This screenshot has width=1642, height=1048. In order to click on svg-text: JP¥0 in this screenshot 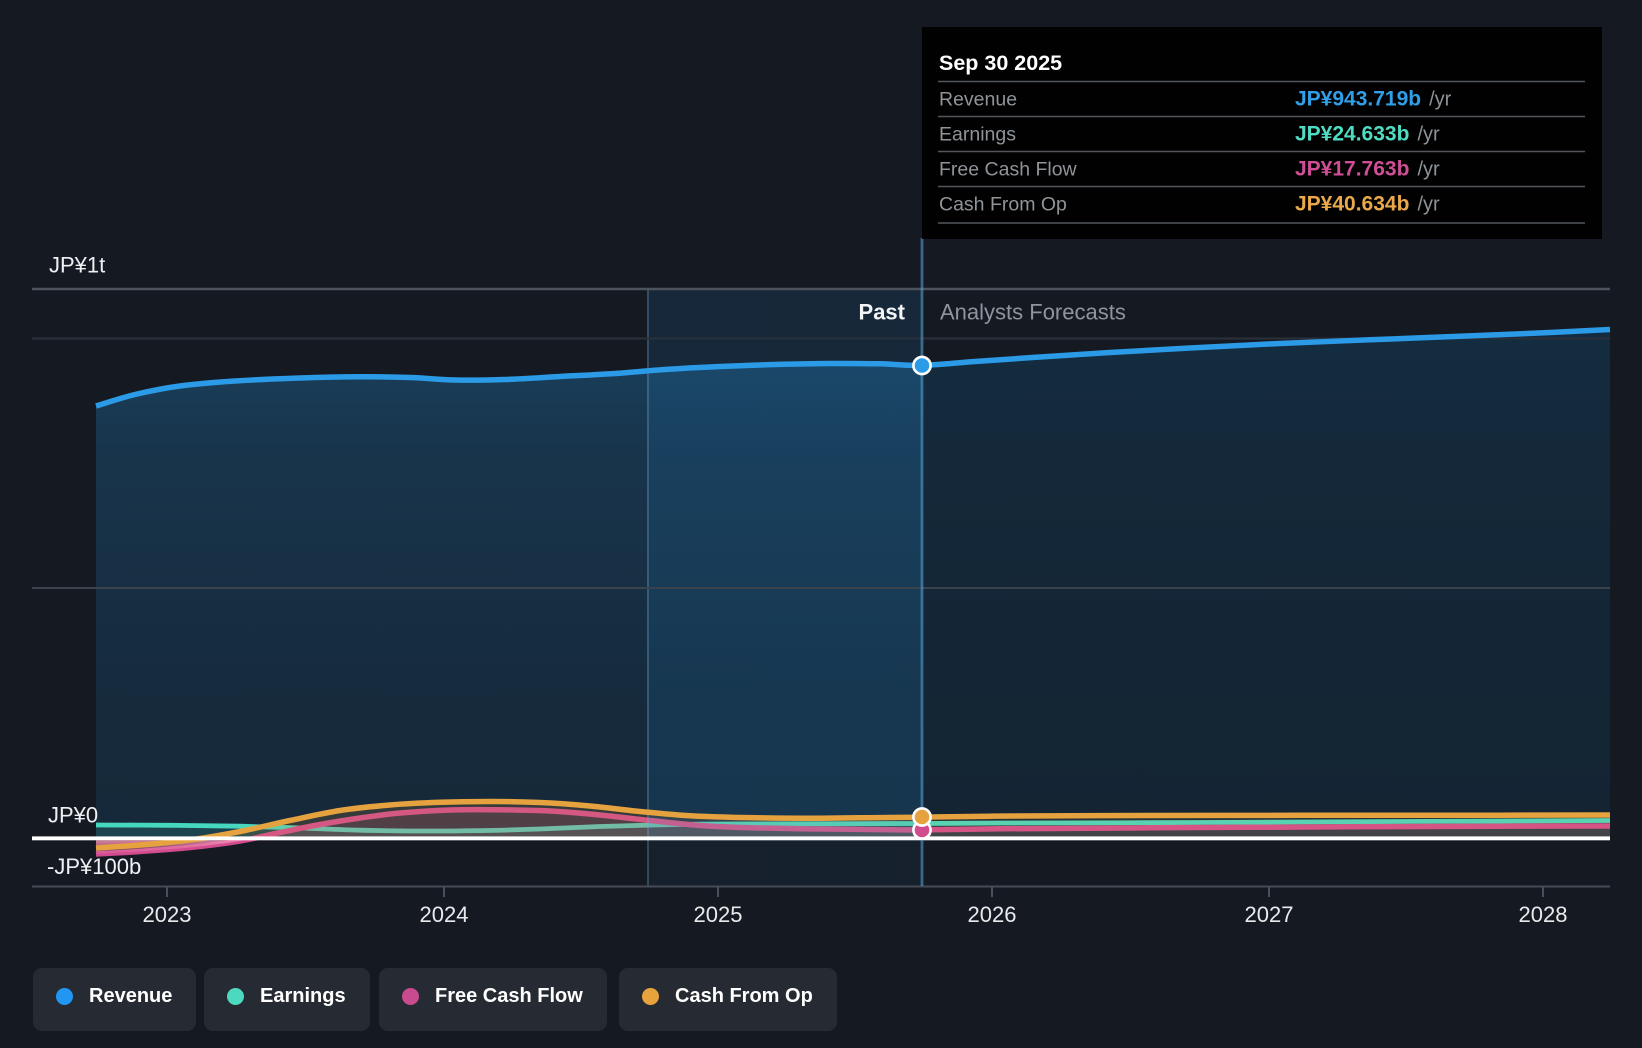, I will do `click(73, 814)`.